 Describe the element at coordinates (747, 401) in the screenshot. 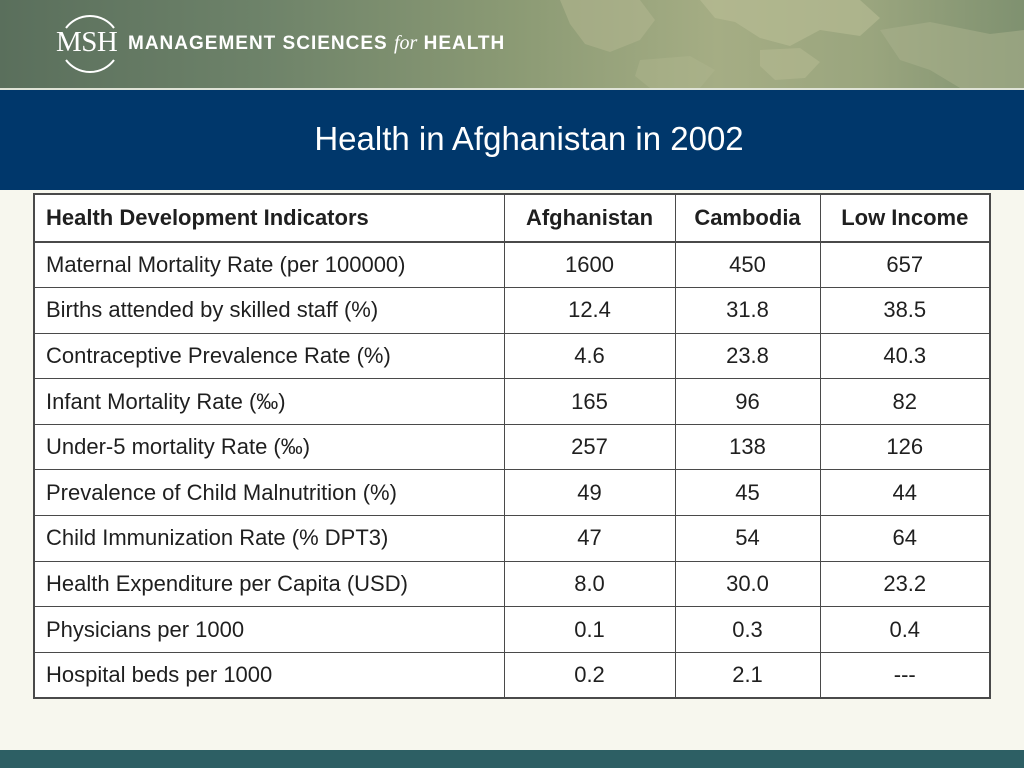

I see `value-cell: 96` at that location.